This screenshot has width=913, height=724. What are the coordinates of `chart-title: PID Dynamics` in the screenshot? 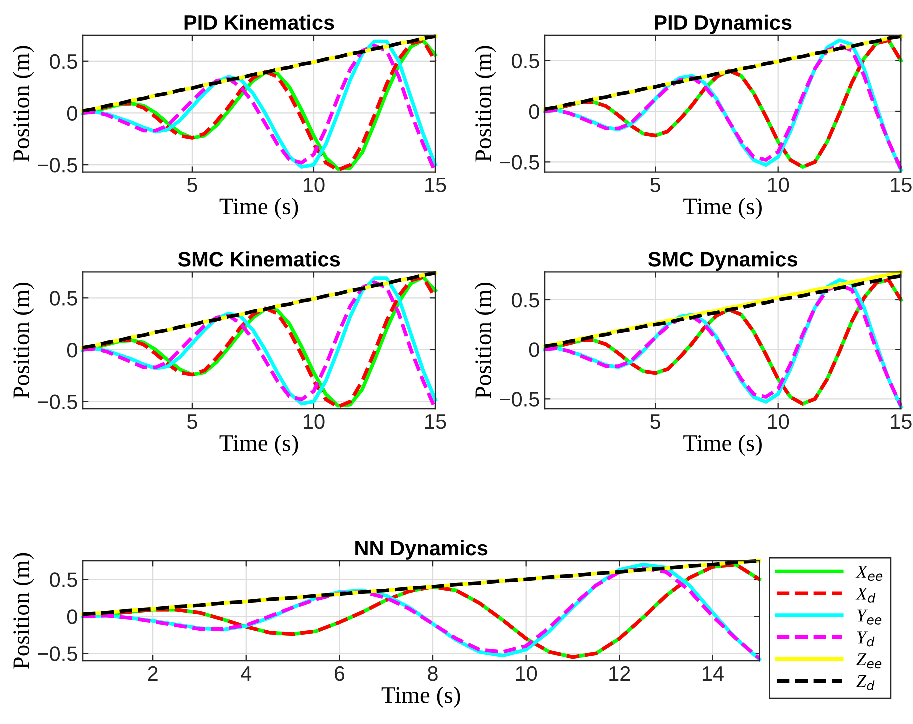 It's located at (723, 24).